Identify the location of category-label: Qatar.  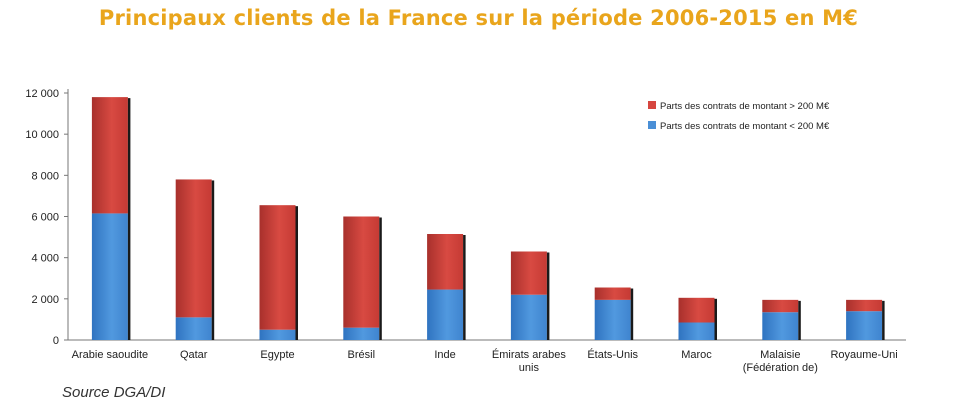
(194, 355).